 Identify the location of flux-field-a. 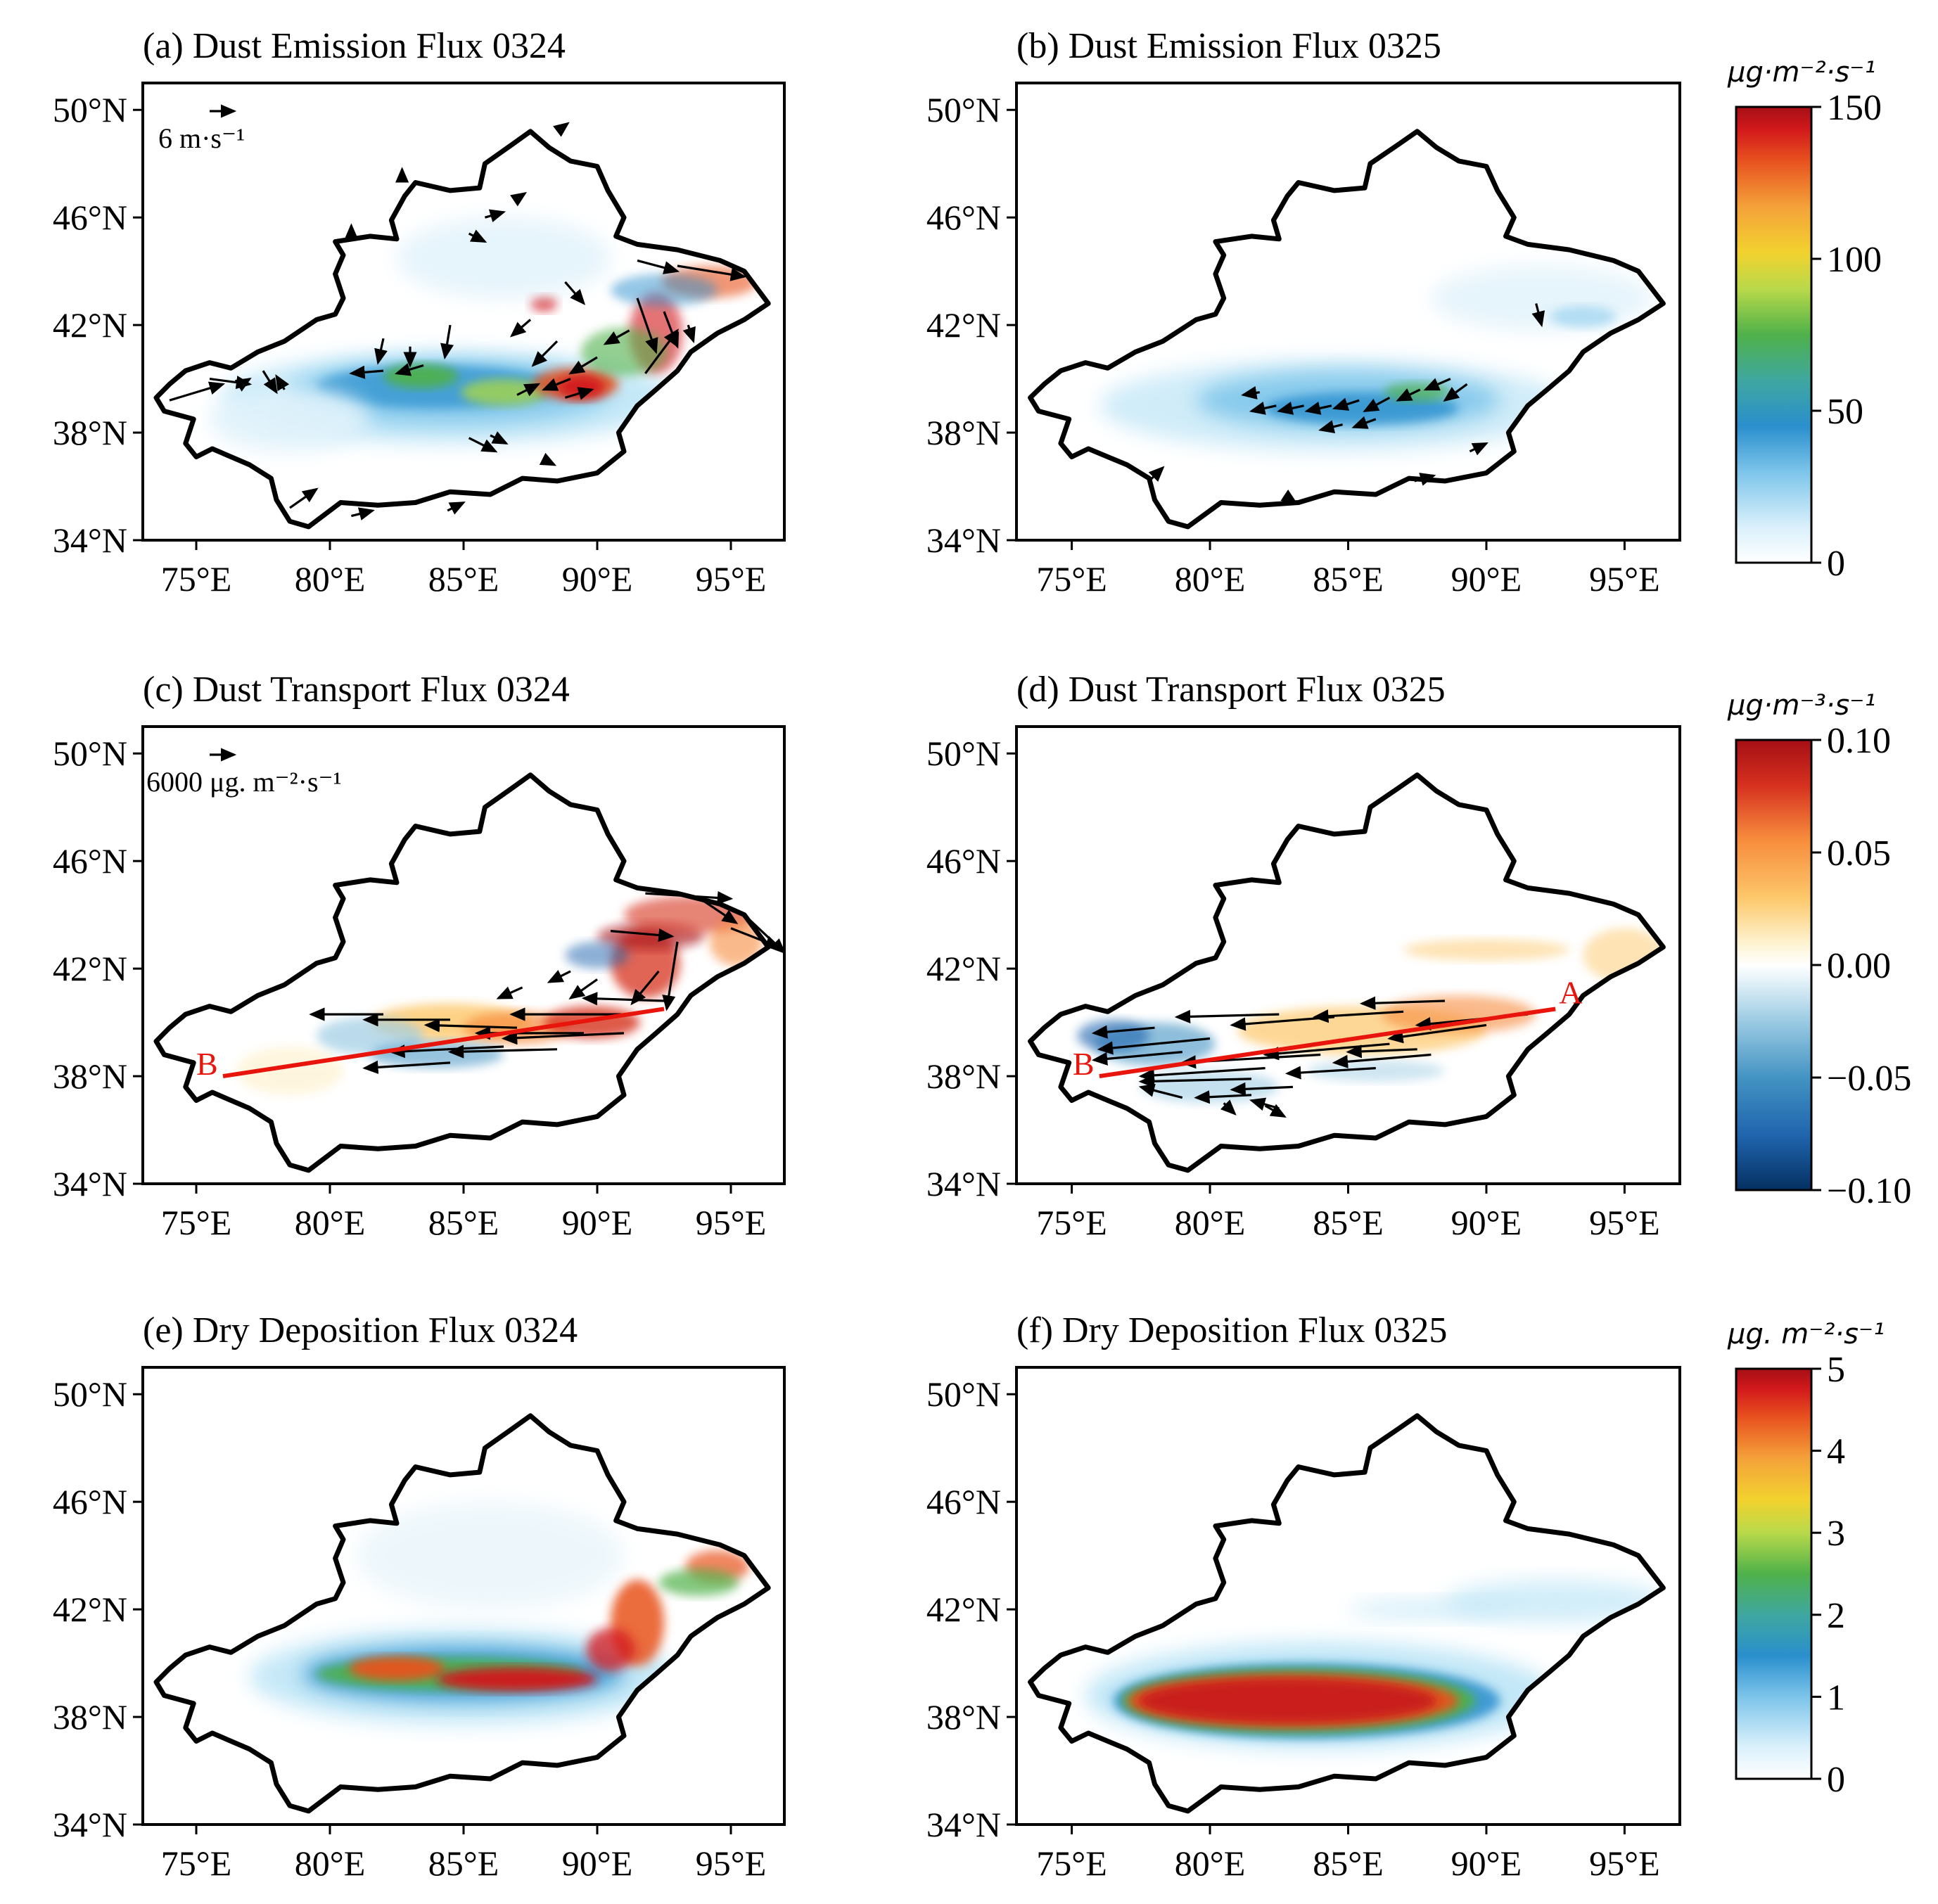
(462, 329).